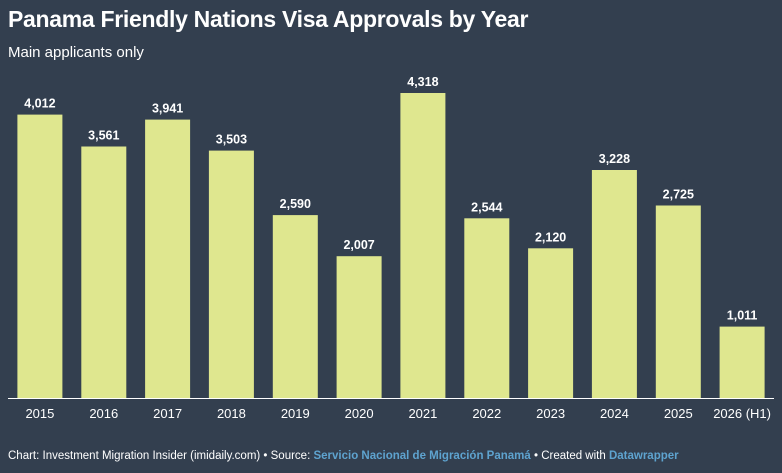 The image size is (782, 473). Describe the element at coordinates (167, 109) in the screenshot. I see `value-label: 3,941` at that location.